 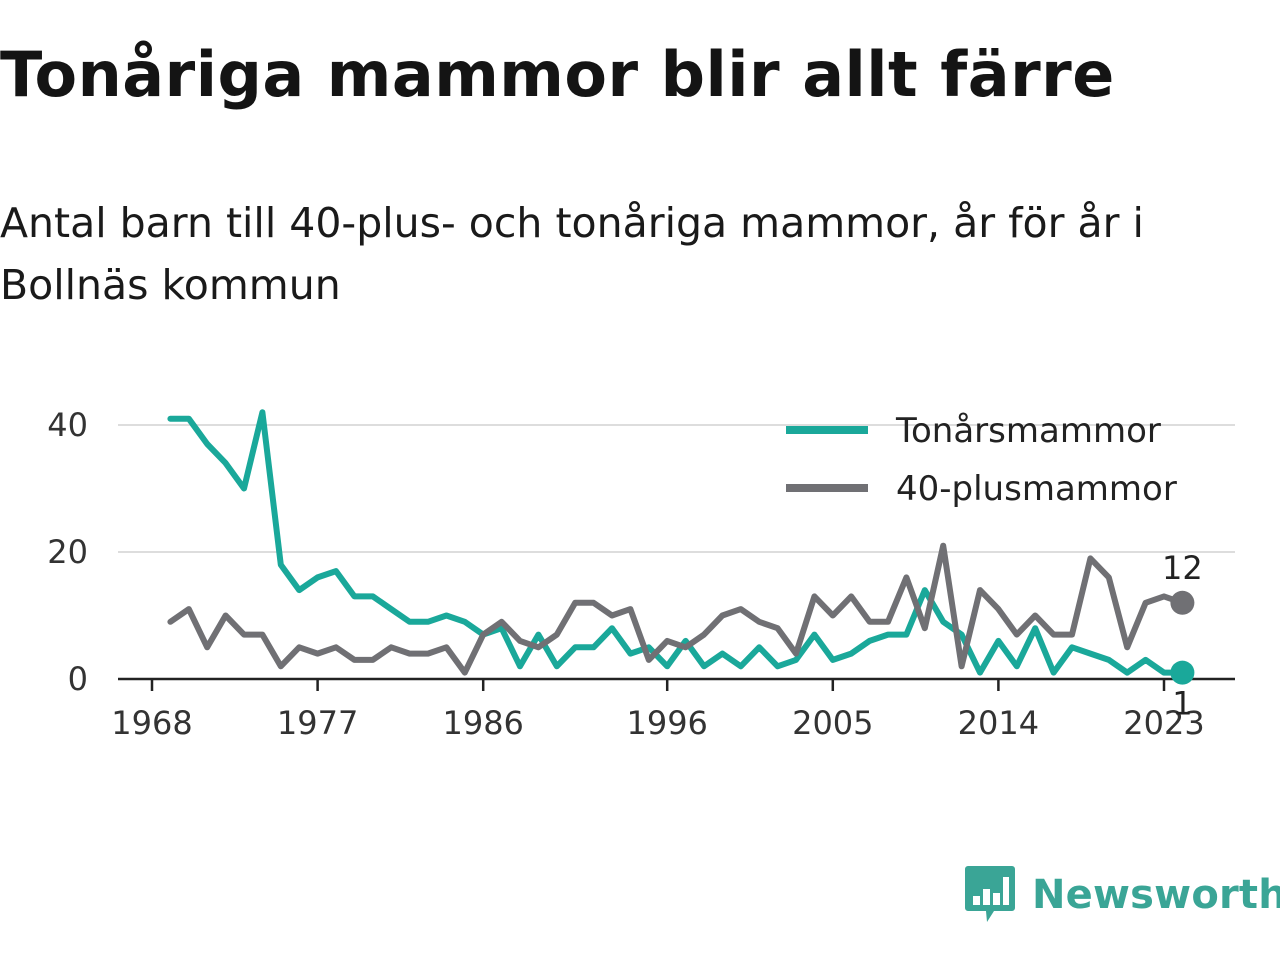 What do you see at coordinates (1036, 489) in the screenshot?
I see `legend-label-1: 40-plusmammor` at bounding box center [1036, 489].